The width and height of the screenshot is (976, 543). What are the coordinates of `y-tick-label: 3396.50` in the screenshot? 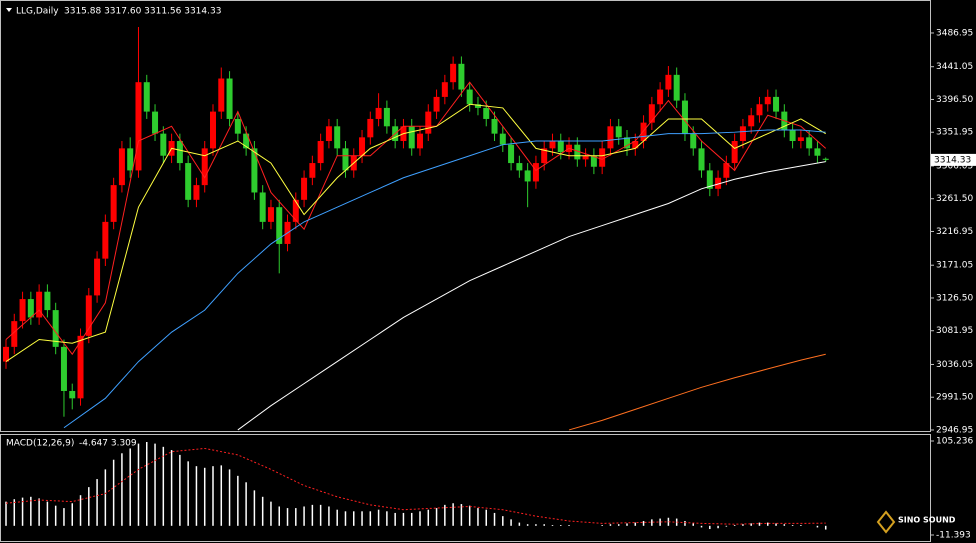 It's located at (954, 100).